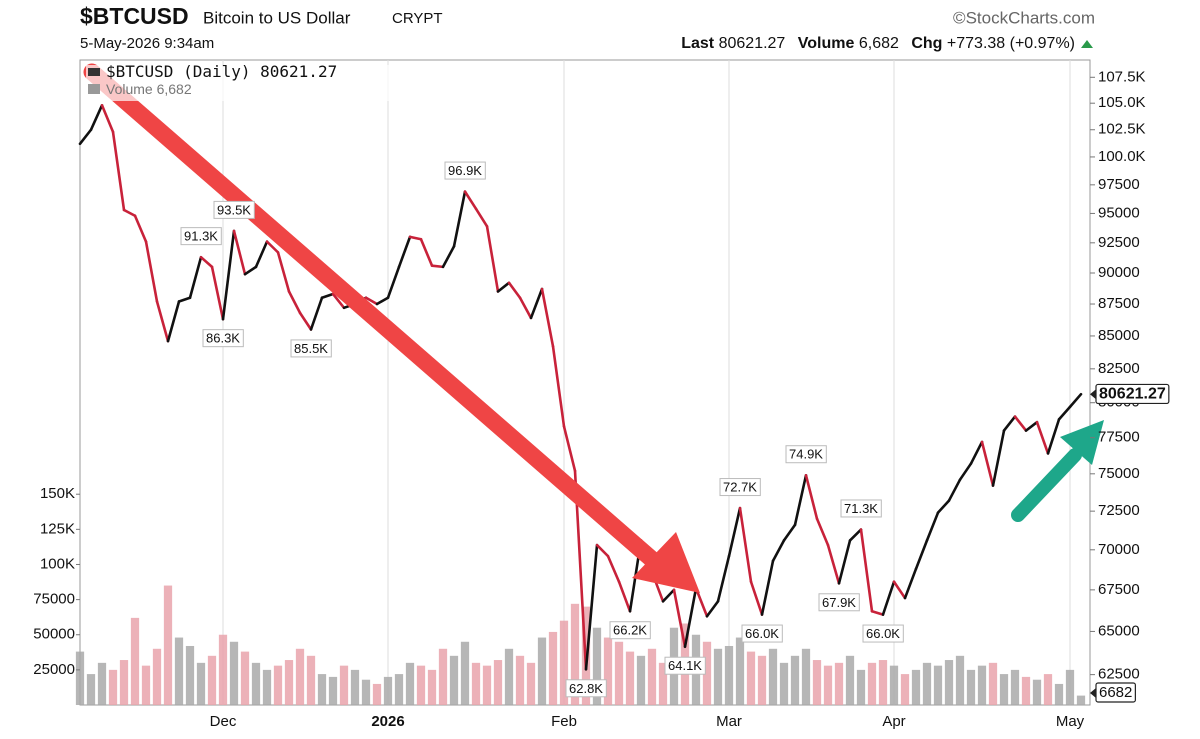  Describe the element at coordinates (298, 71) in the screenshot. I see `legend-last: 80621.27` at that location.